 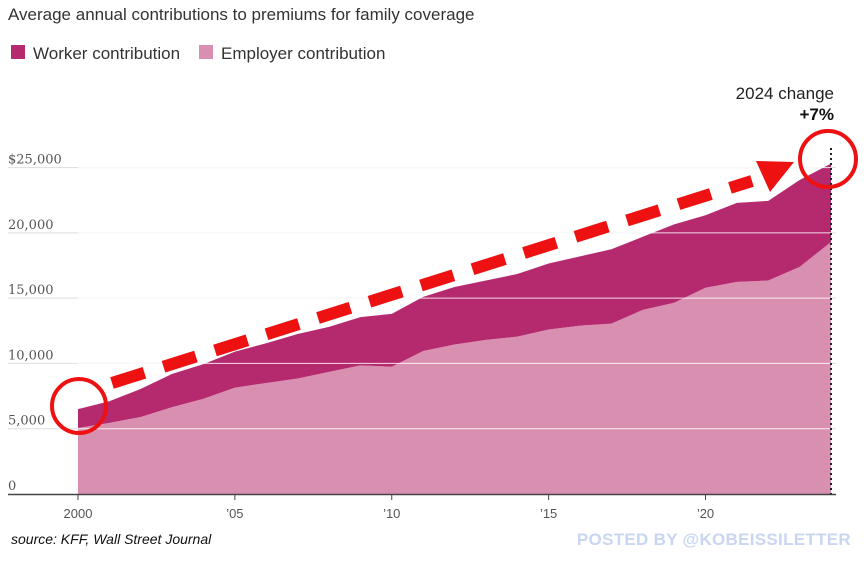 I want to click on x-tick-label: 2000, so click(x=78, y=513).